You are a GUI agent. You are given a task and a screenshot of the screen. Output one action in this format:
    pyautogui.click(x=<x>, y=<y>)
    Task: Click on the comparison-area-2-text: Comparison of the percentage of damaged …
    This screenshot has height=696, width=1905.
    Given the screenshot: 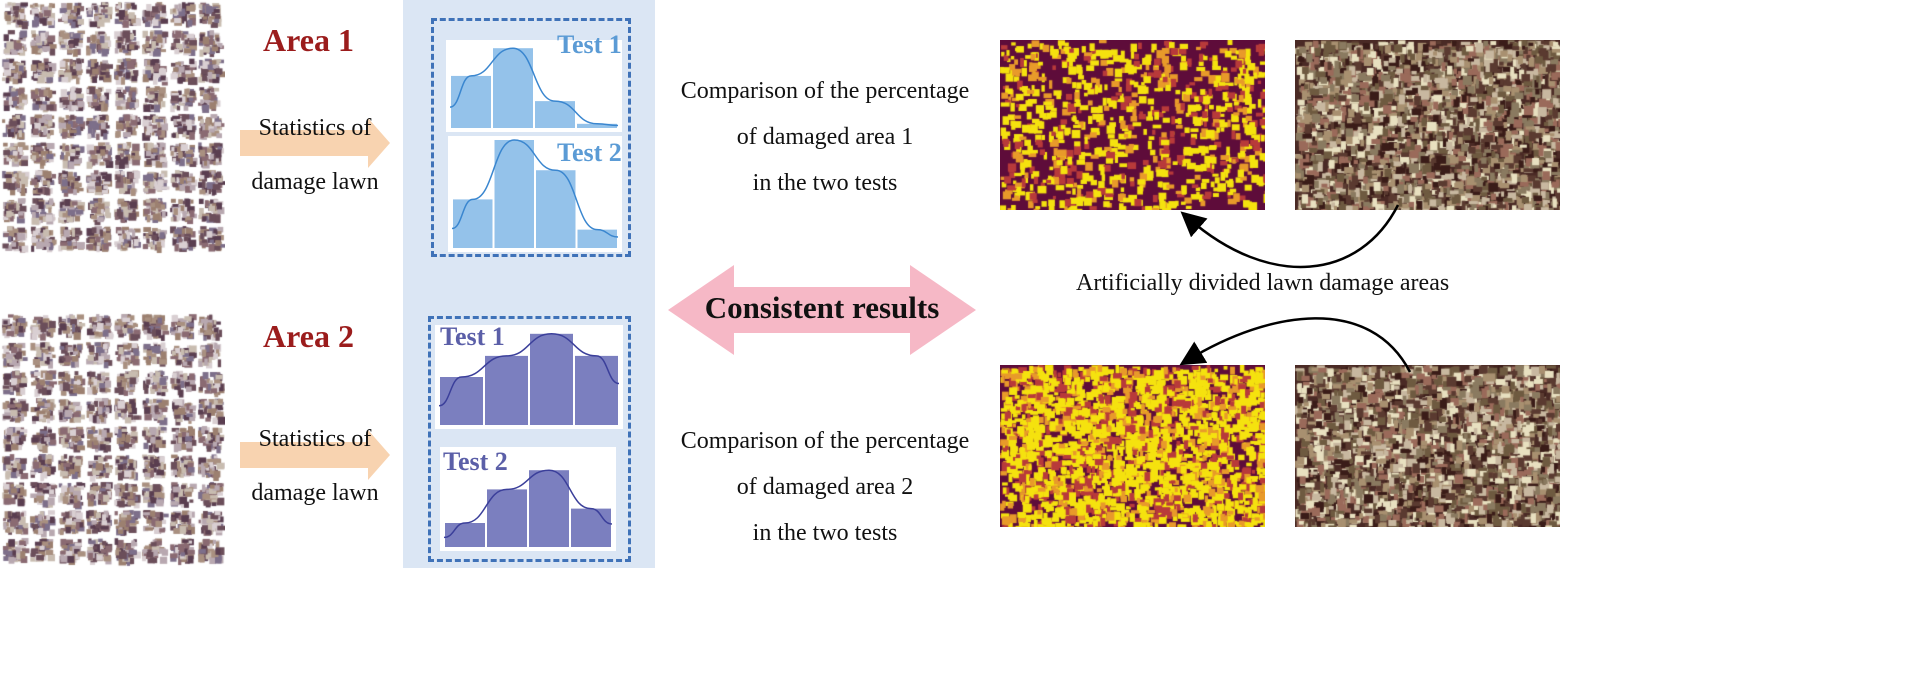 What is the action you would take?
    pyautogui.click(x=825, y=487)
    